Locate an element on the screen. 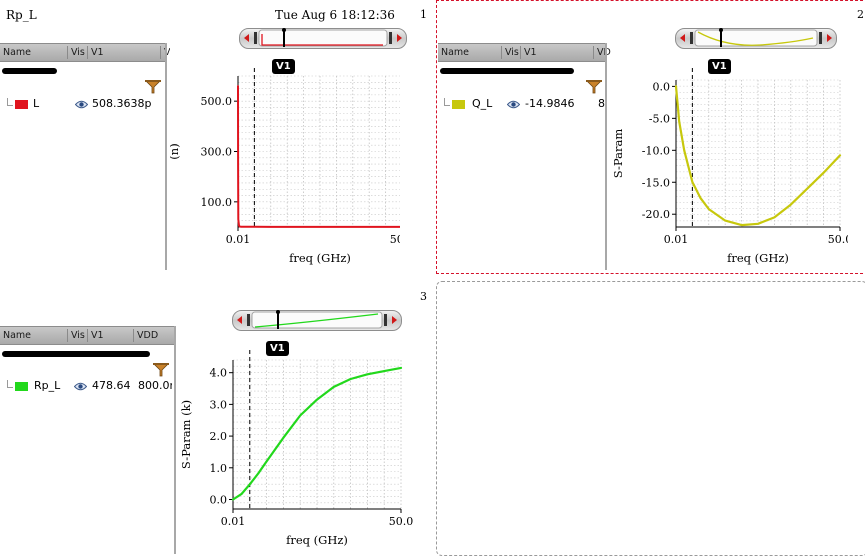  red-square-icon is located at coordinates (21, 104).